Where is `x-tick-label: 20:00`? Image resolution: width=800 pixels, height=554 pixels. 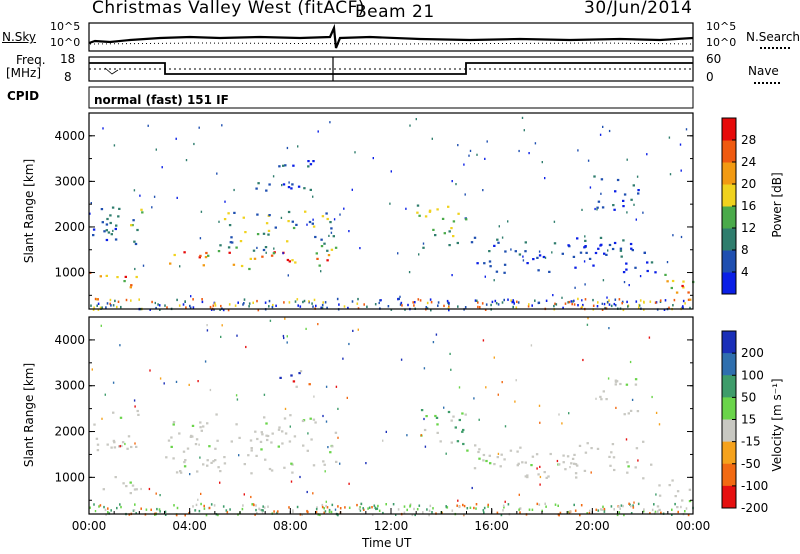 x-tick-label: 20:00 is located at coordinates (592, 526).